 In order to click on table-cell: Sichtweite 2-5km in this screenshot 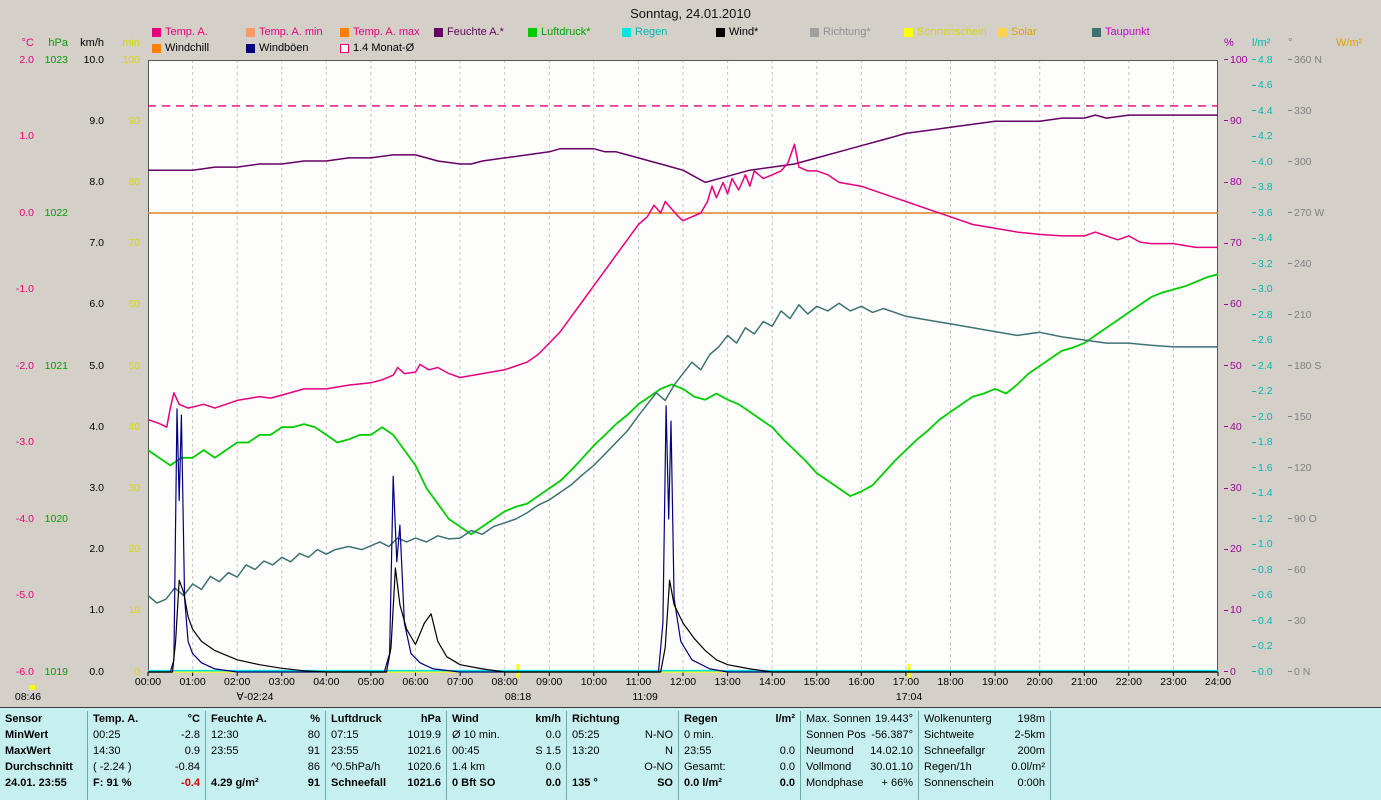, I will do `click(984, 735)`.